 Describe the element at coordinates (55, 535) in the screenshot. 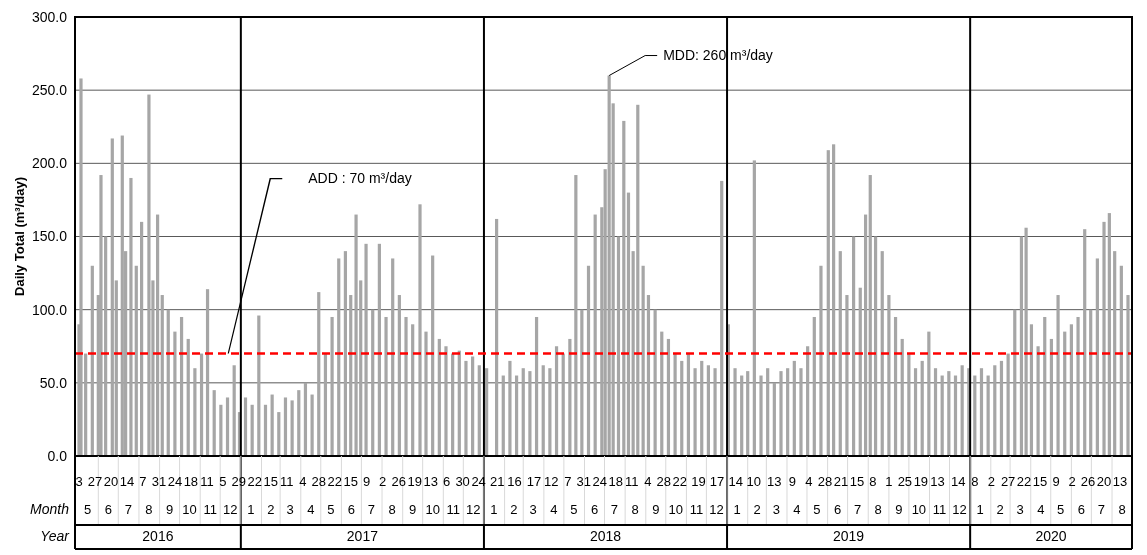

I see `text: Year` at that location.